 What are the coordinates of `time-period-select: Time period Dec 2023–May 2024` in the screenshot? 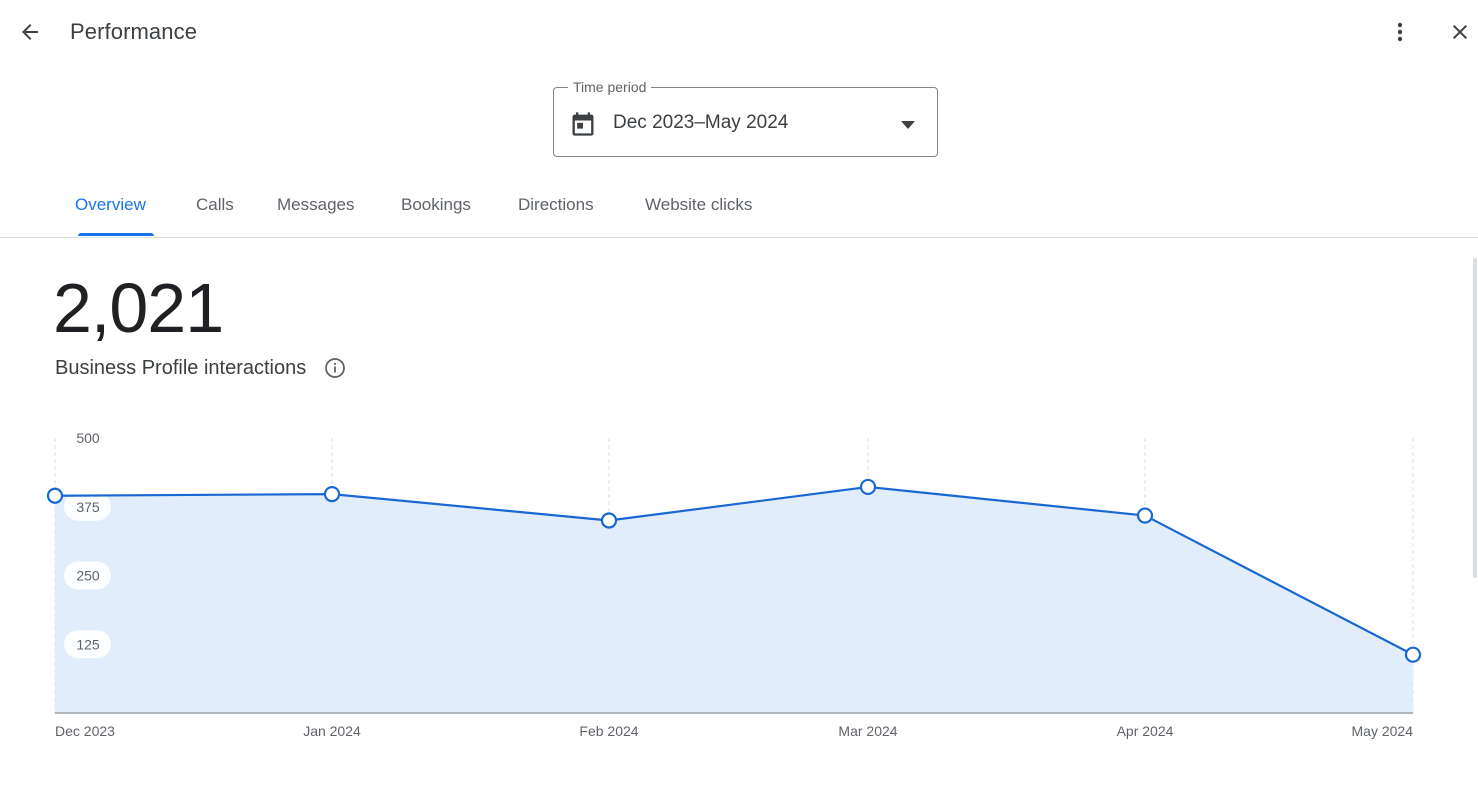 It's located at (745, 118).